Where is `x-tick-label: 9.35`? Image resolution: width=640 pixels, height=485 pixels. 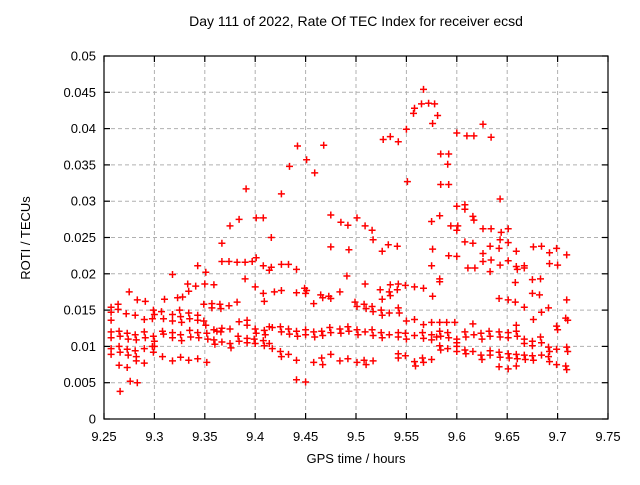
x-tick-label: 9.35 is located at coordinates (204, 436).